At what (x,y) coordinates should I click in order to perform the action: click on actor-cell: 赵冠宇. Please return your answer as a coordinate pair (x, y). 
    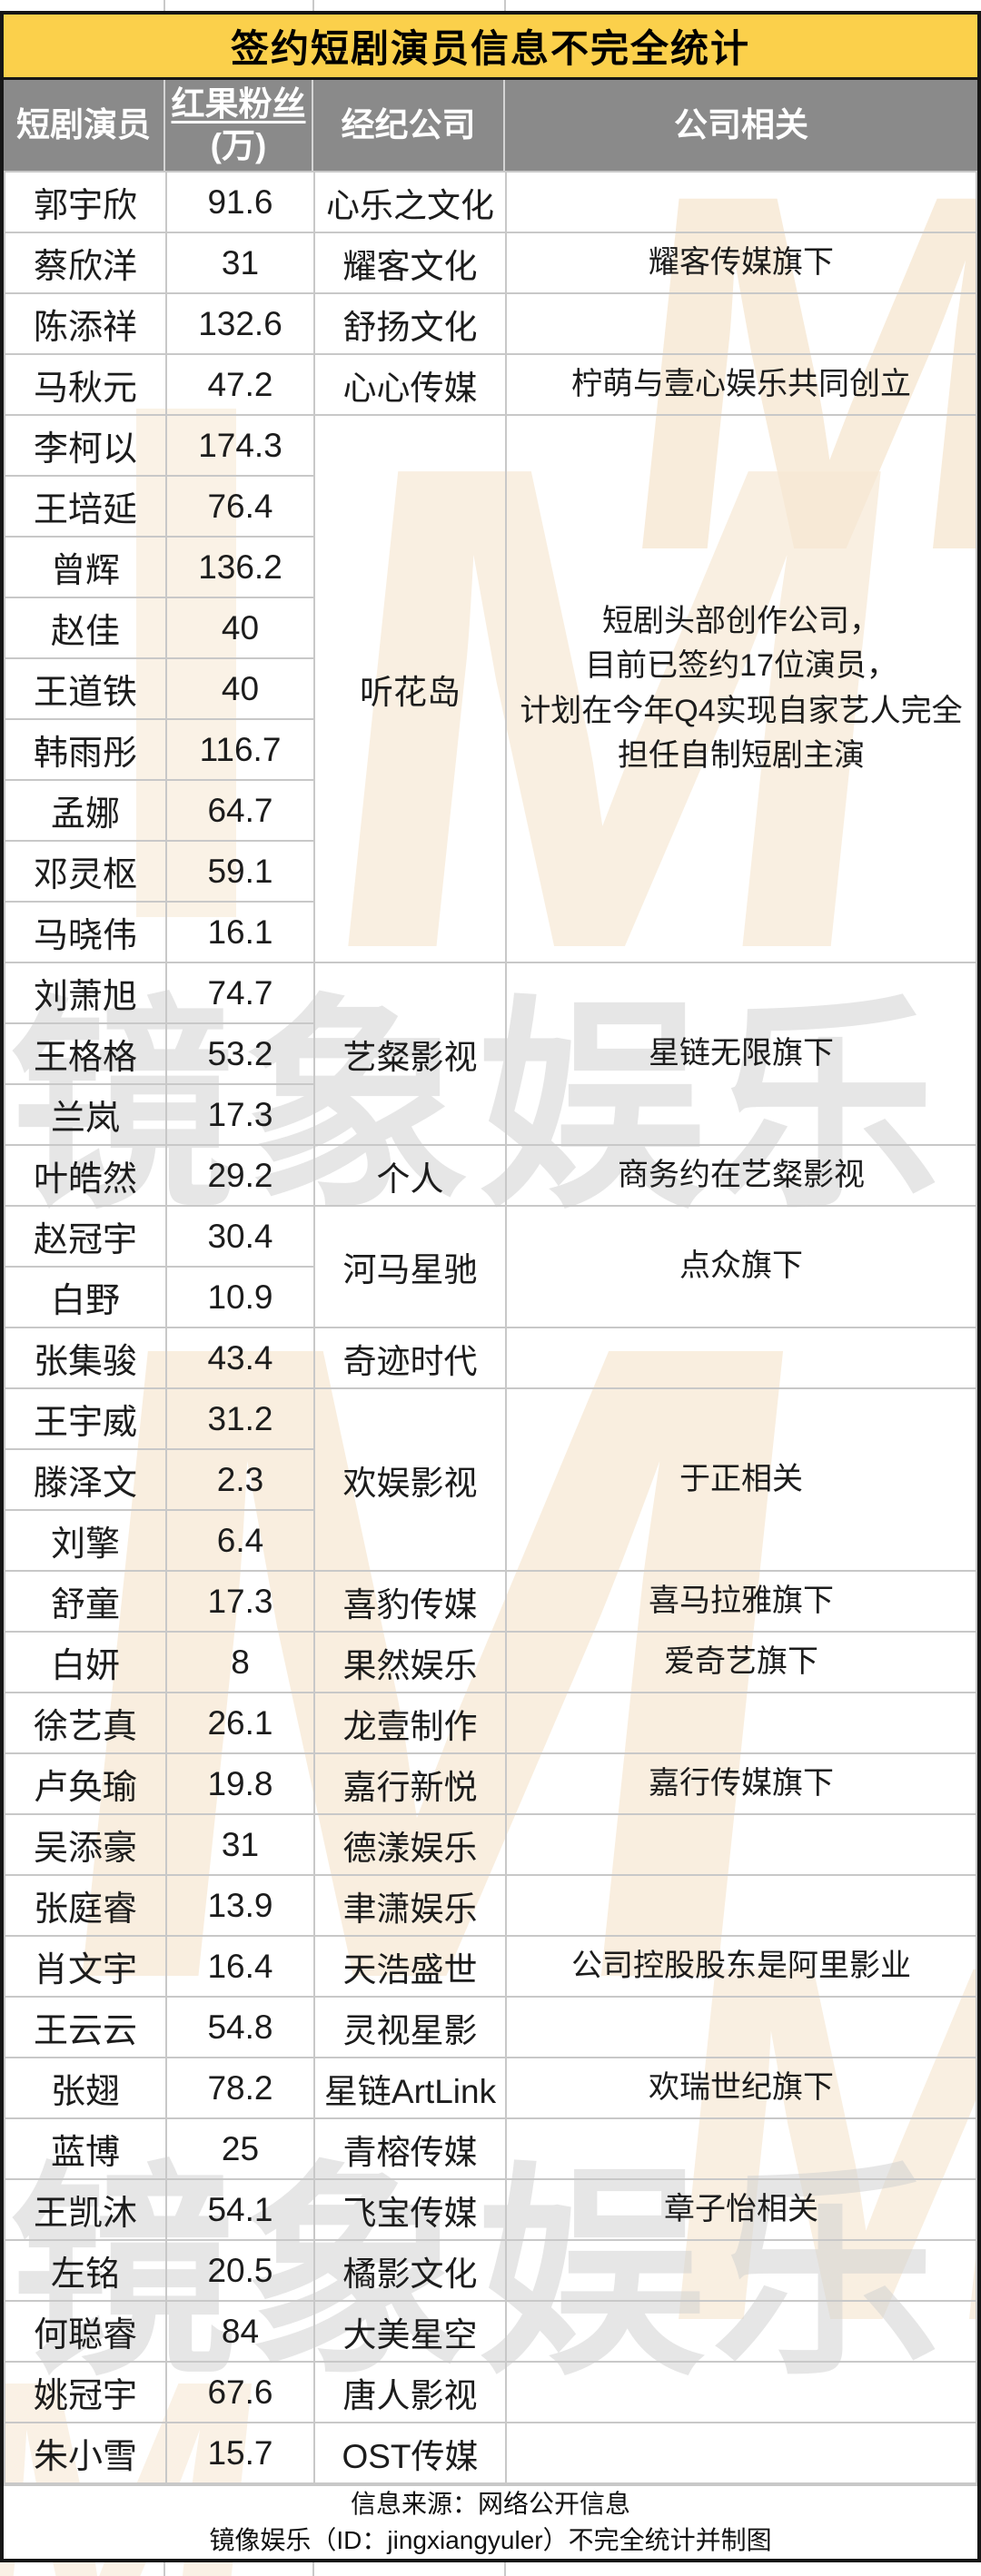
    Looking at the image, I should click on (85, 1236).